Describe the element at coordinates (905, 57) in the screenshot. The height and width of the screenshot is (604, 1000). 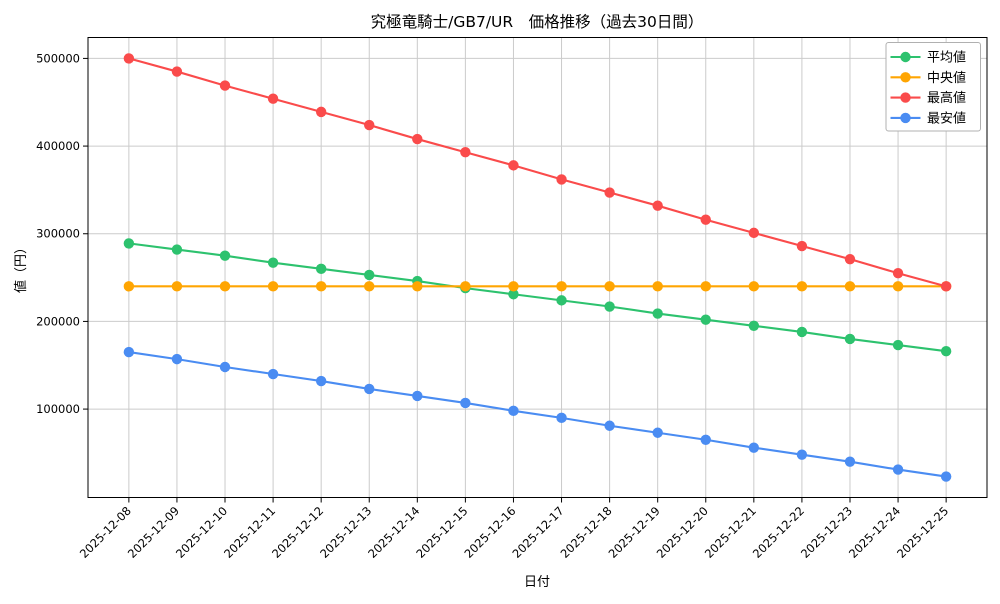
I see `legend-marker-dot-average` at that location.